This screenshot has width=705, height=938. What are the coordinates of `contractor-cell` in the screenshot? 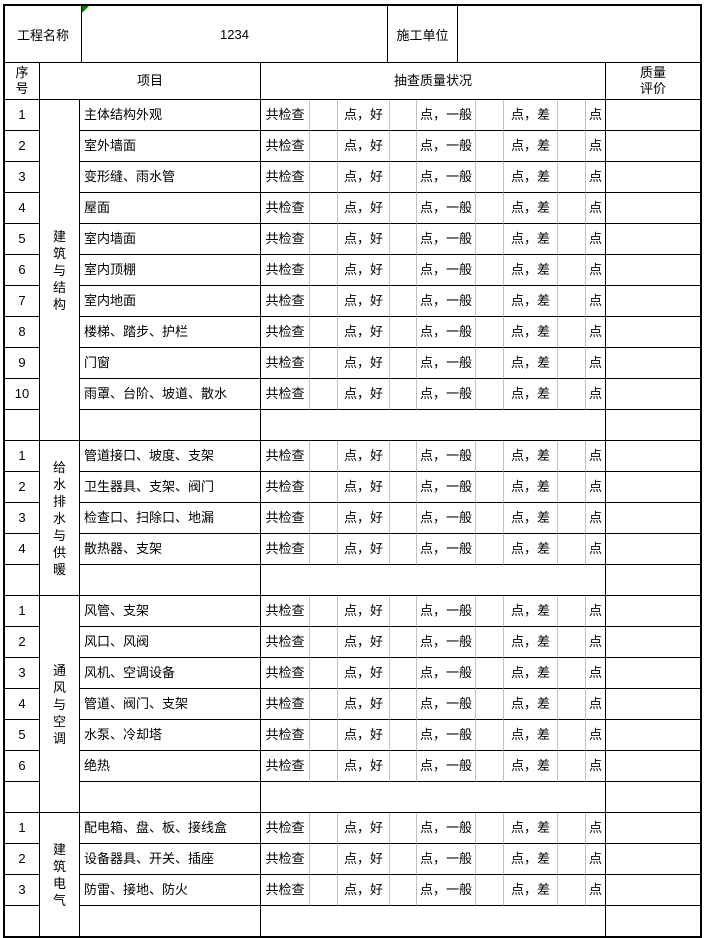 It's located at (579, 34).